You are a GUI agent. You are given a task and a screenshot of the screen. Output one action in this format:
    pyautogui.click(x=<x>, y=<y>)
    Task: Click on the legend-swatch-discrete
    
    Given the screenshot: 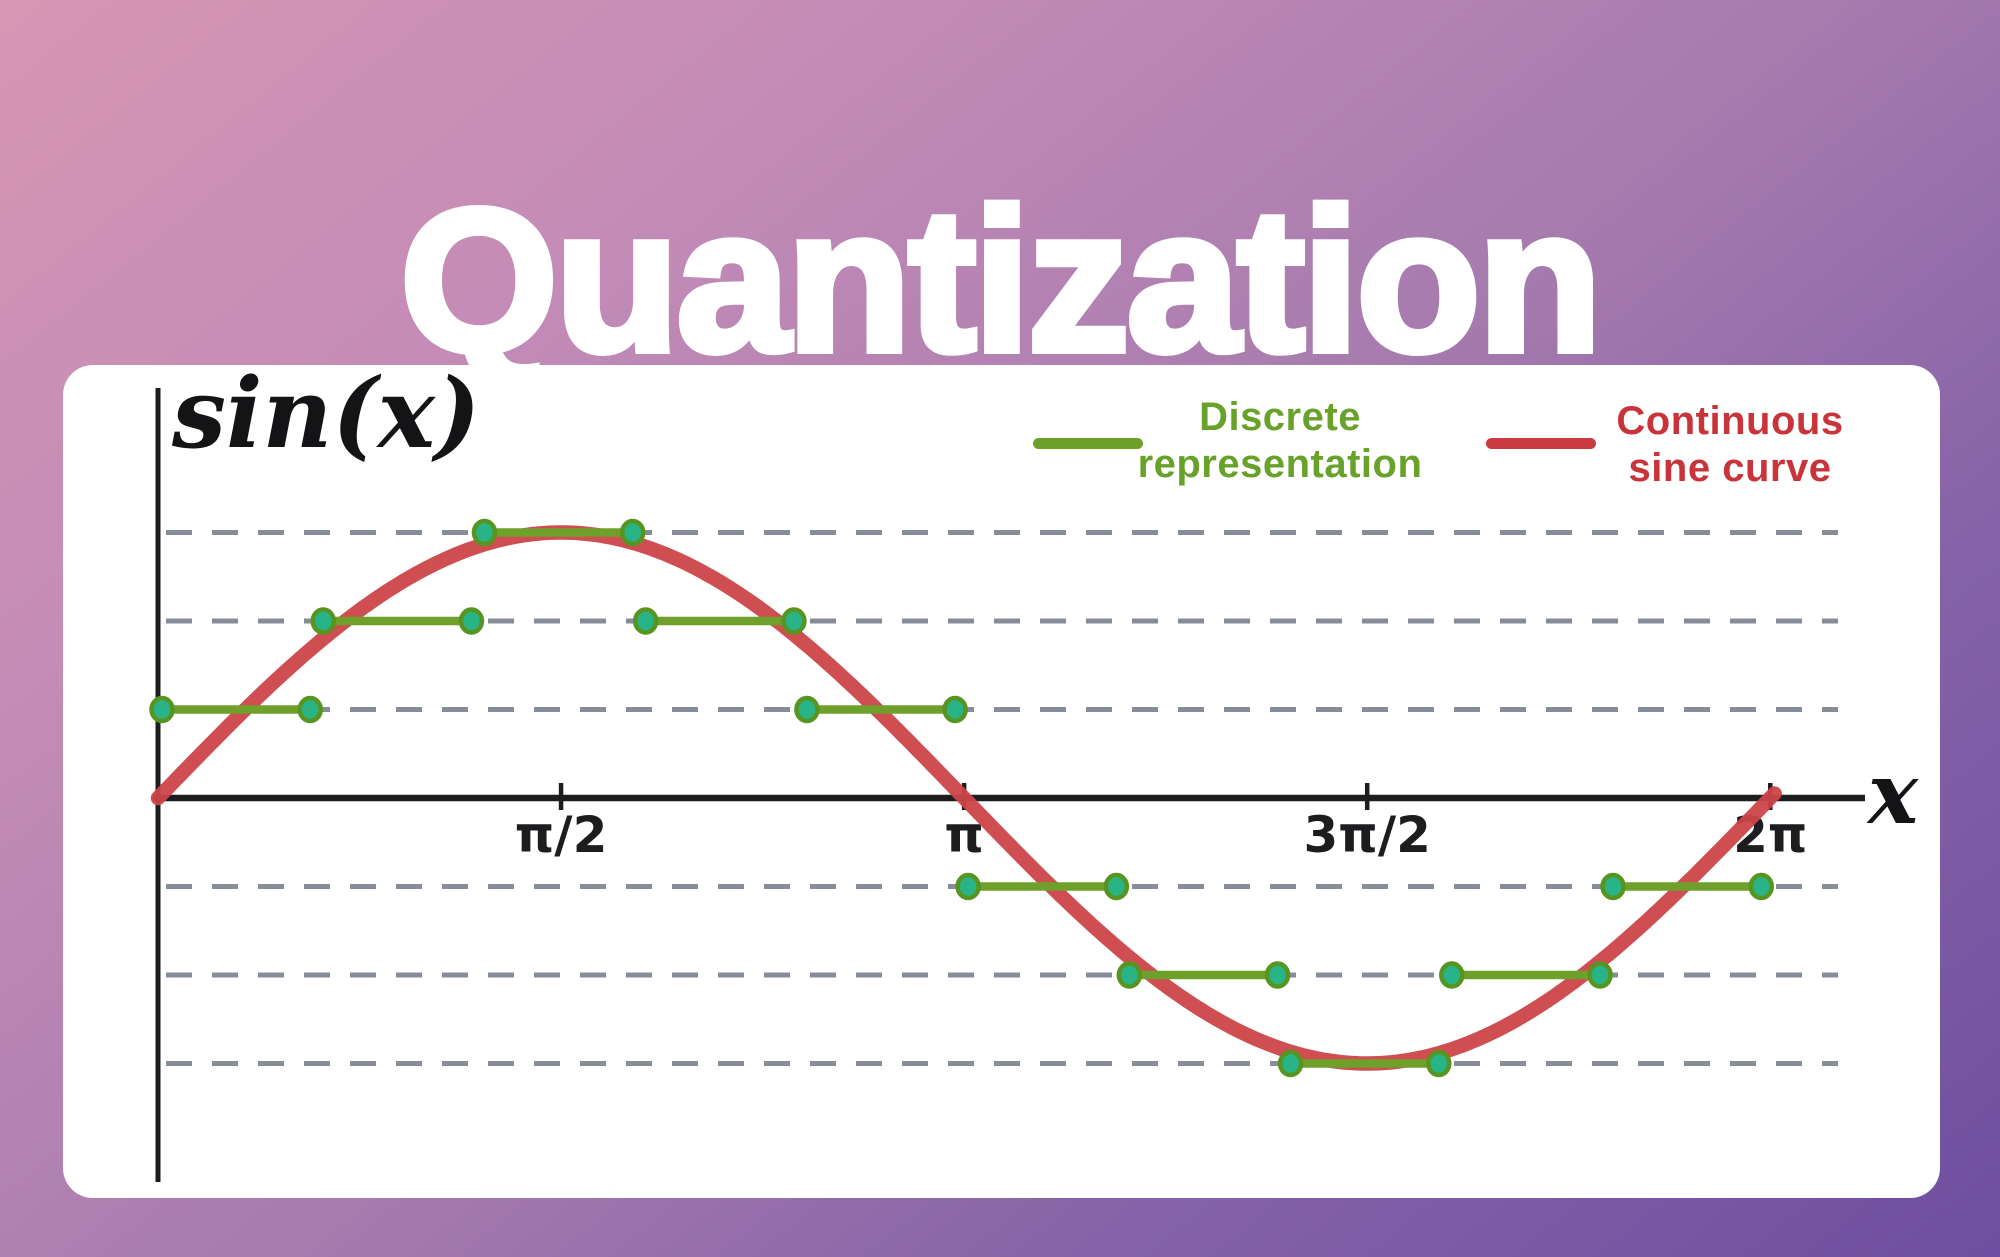 What is the action you would take?
    pyautogui.click(x=1088, y=443)
    